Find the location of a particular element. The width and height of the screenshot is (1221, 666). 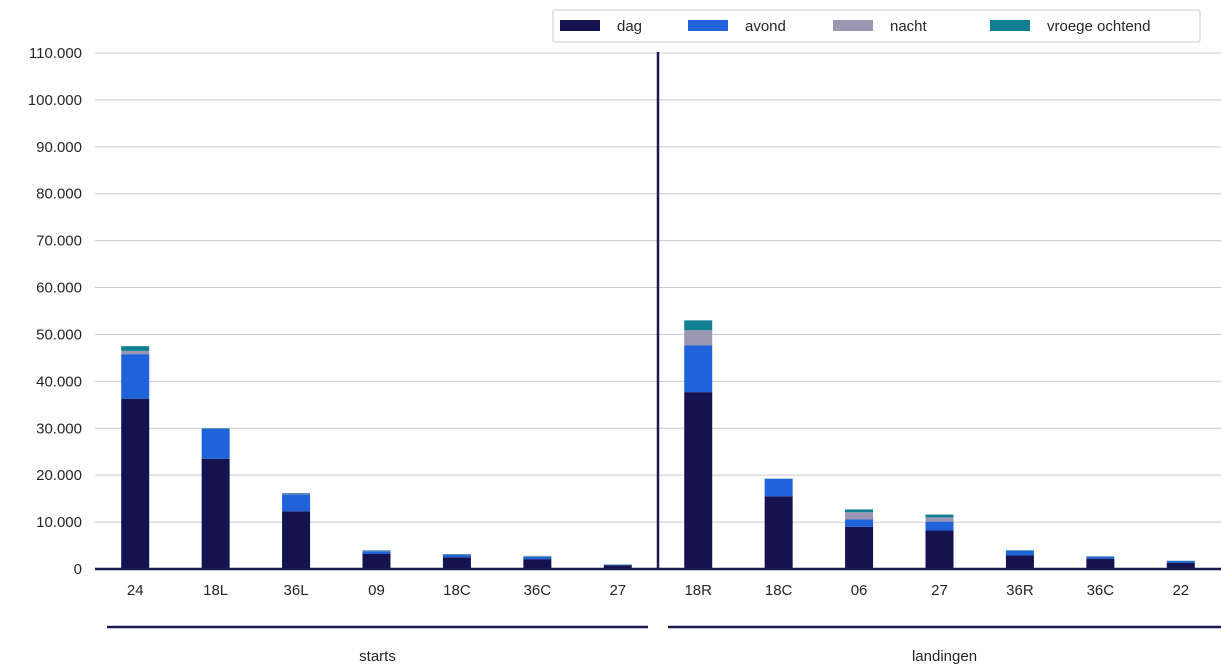

y-tick-label: 100.000 is located at coordinates (55, 100).